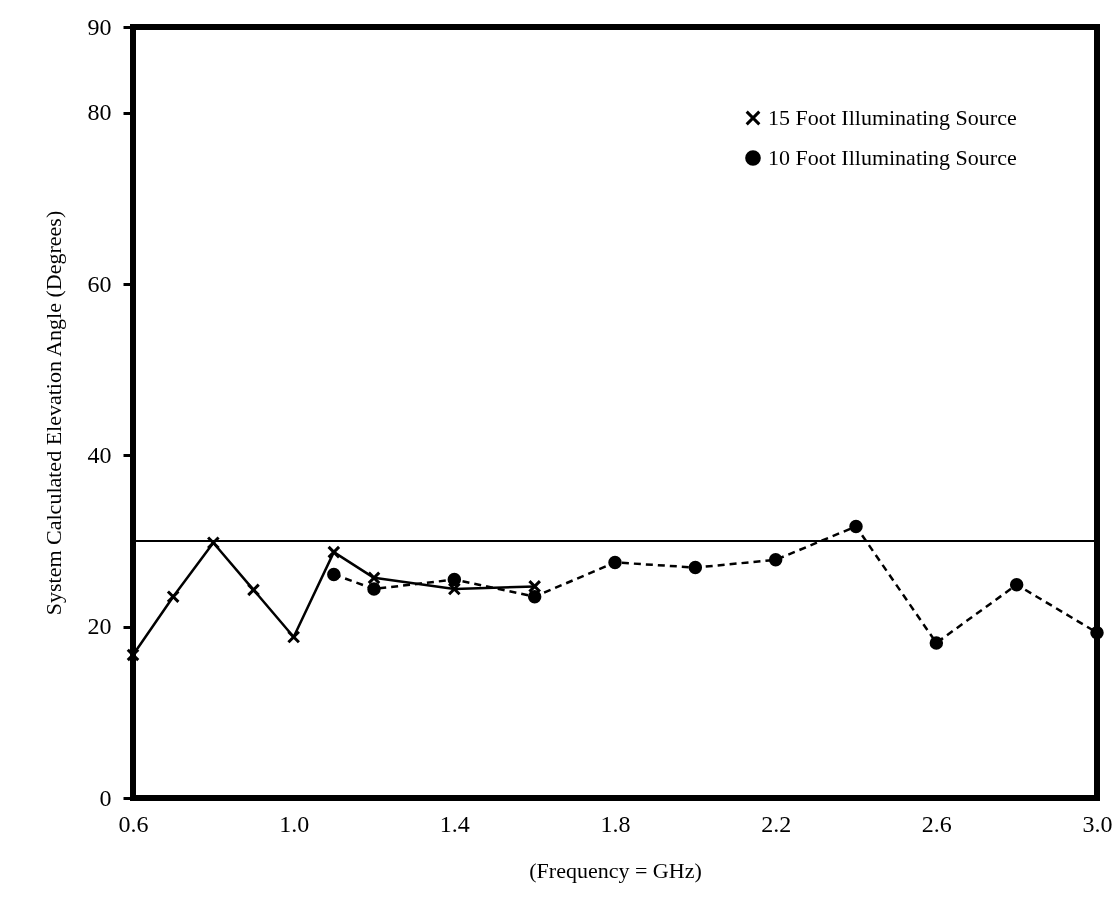 This screenshot has width=1120, height=924. Describe the element at coordinates (99, 283) in the screenshot. I see `y-tick-label: 60` at that location.